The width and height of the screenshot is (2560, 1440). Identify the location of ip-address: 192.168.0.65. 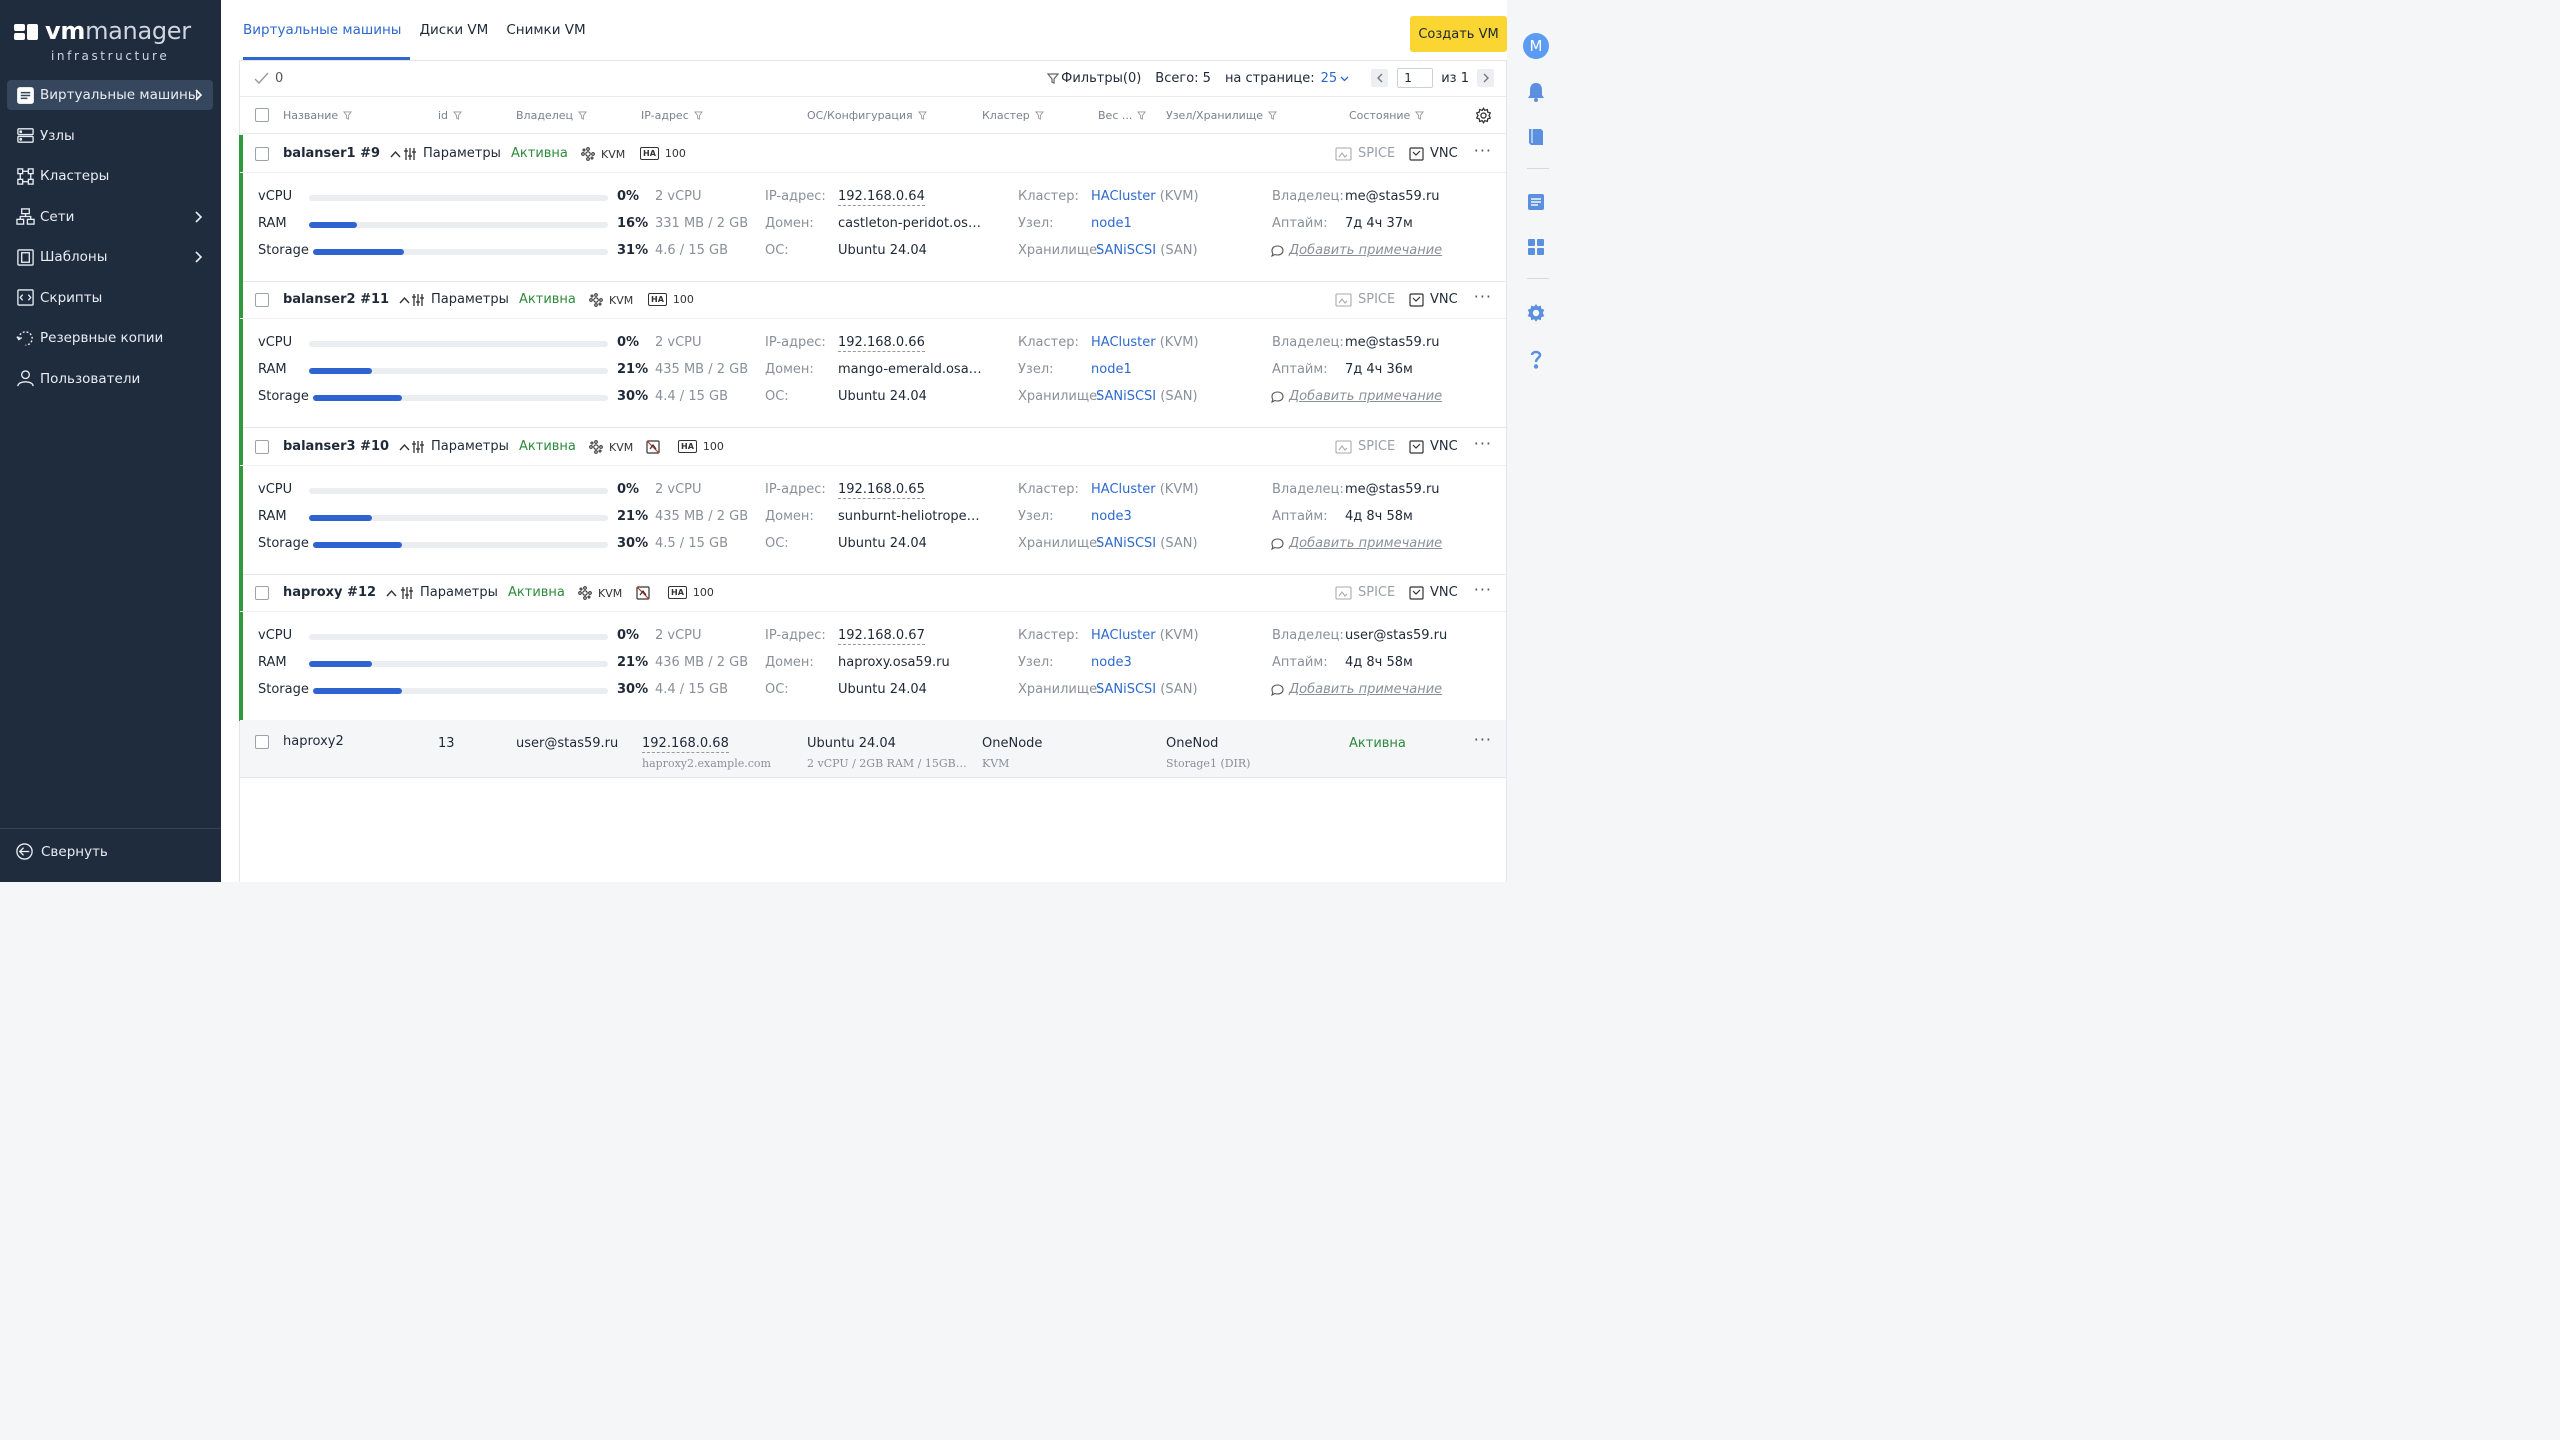
(881, 490).